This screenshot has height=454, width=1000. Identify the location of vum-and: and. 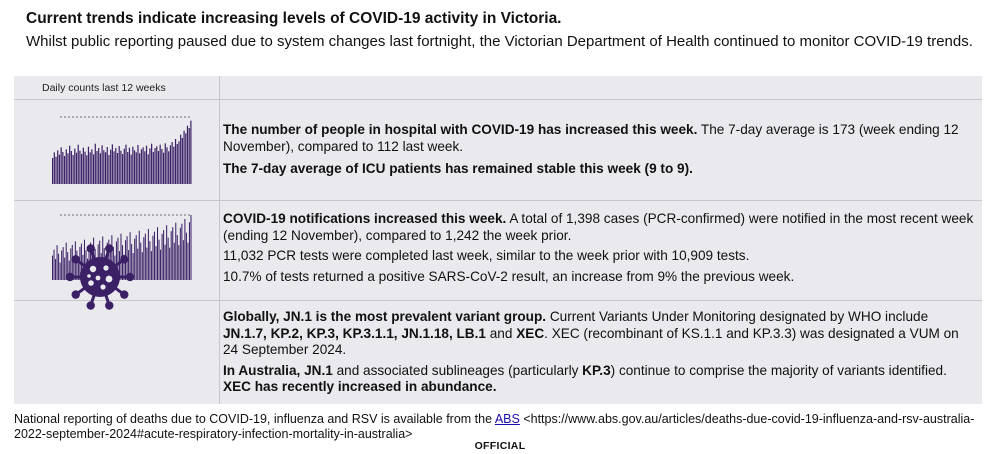
(501, 333).